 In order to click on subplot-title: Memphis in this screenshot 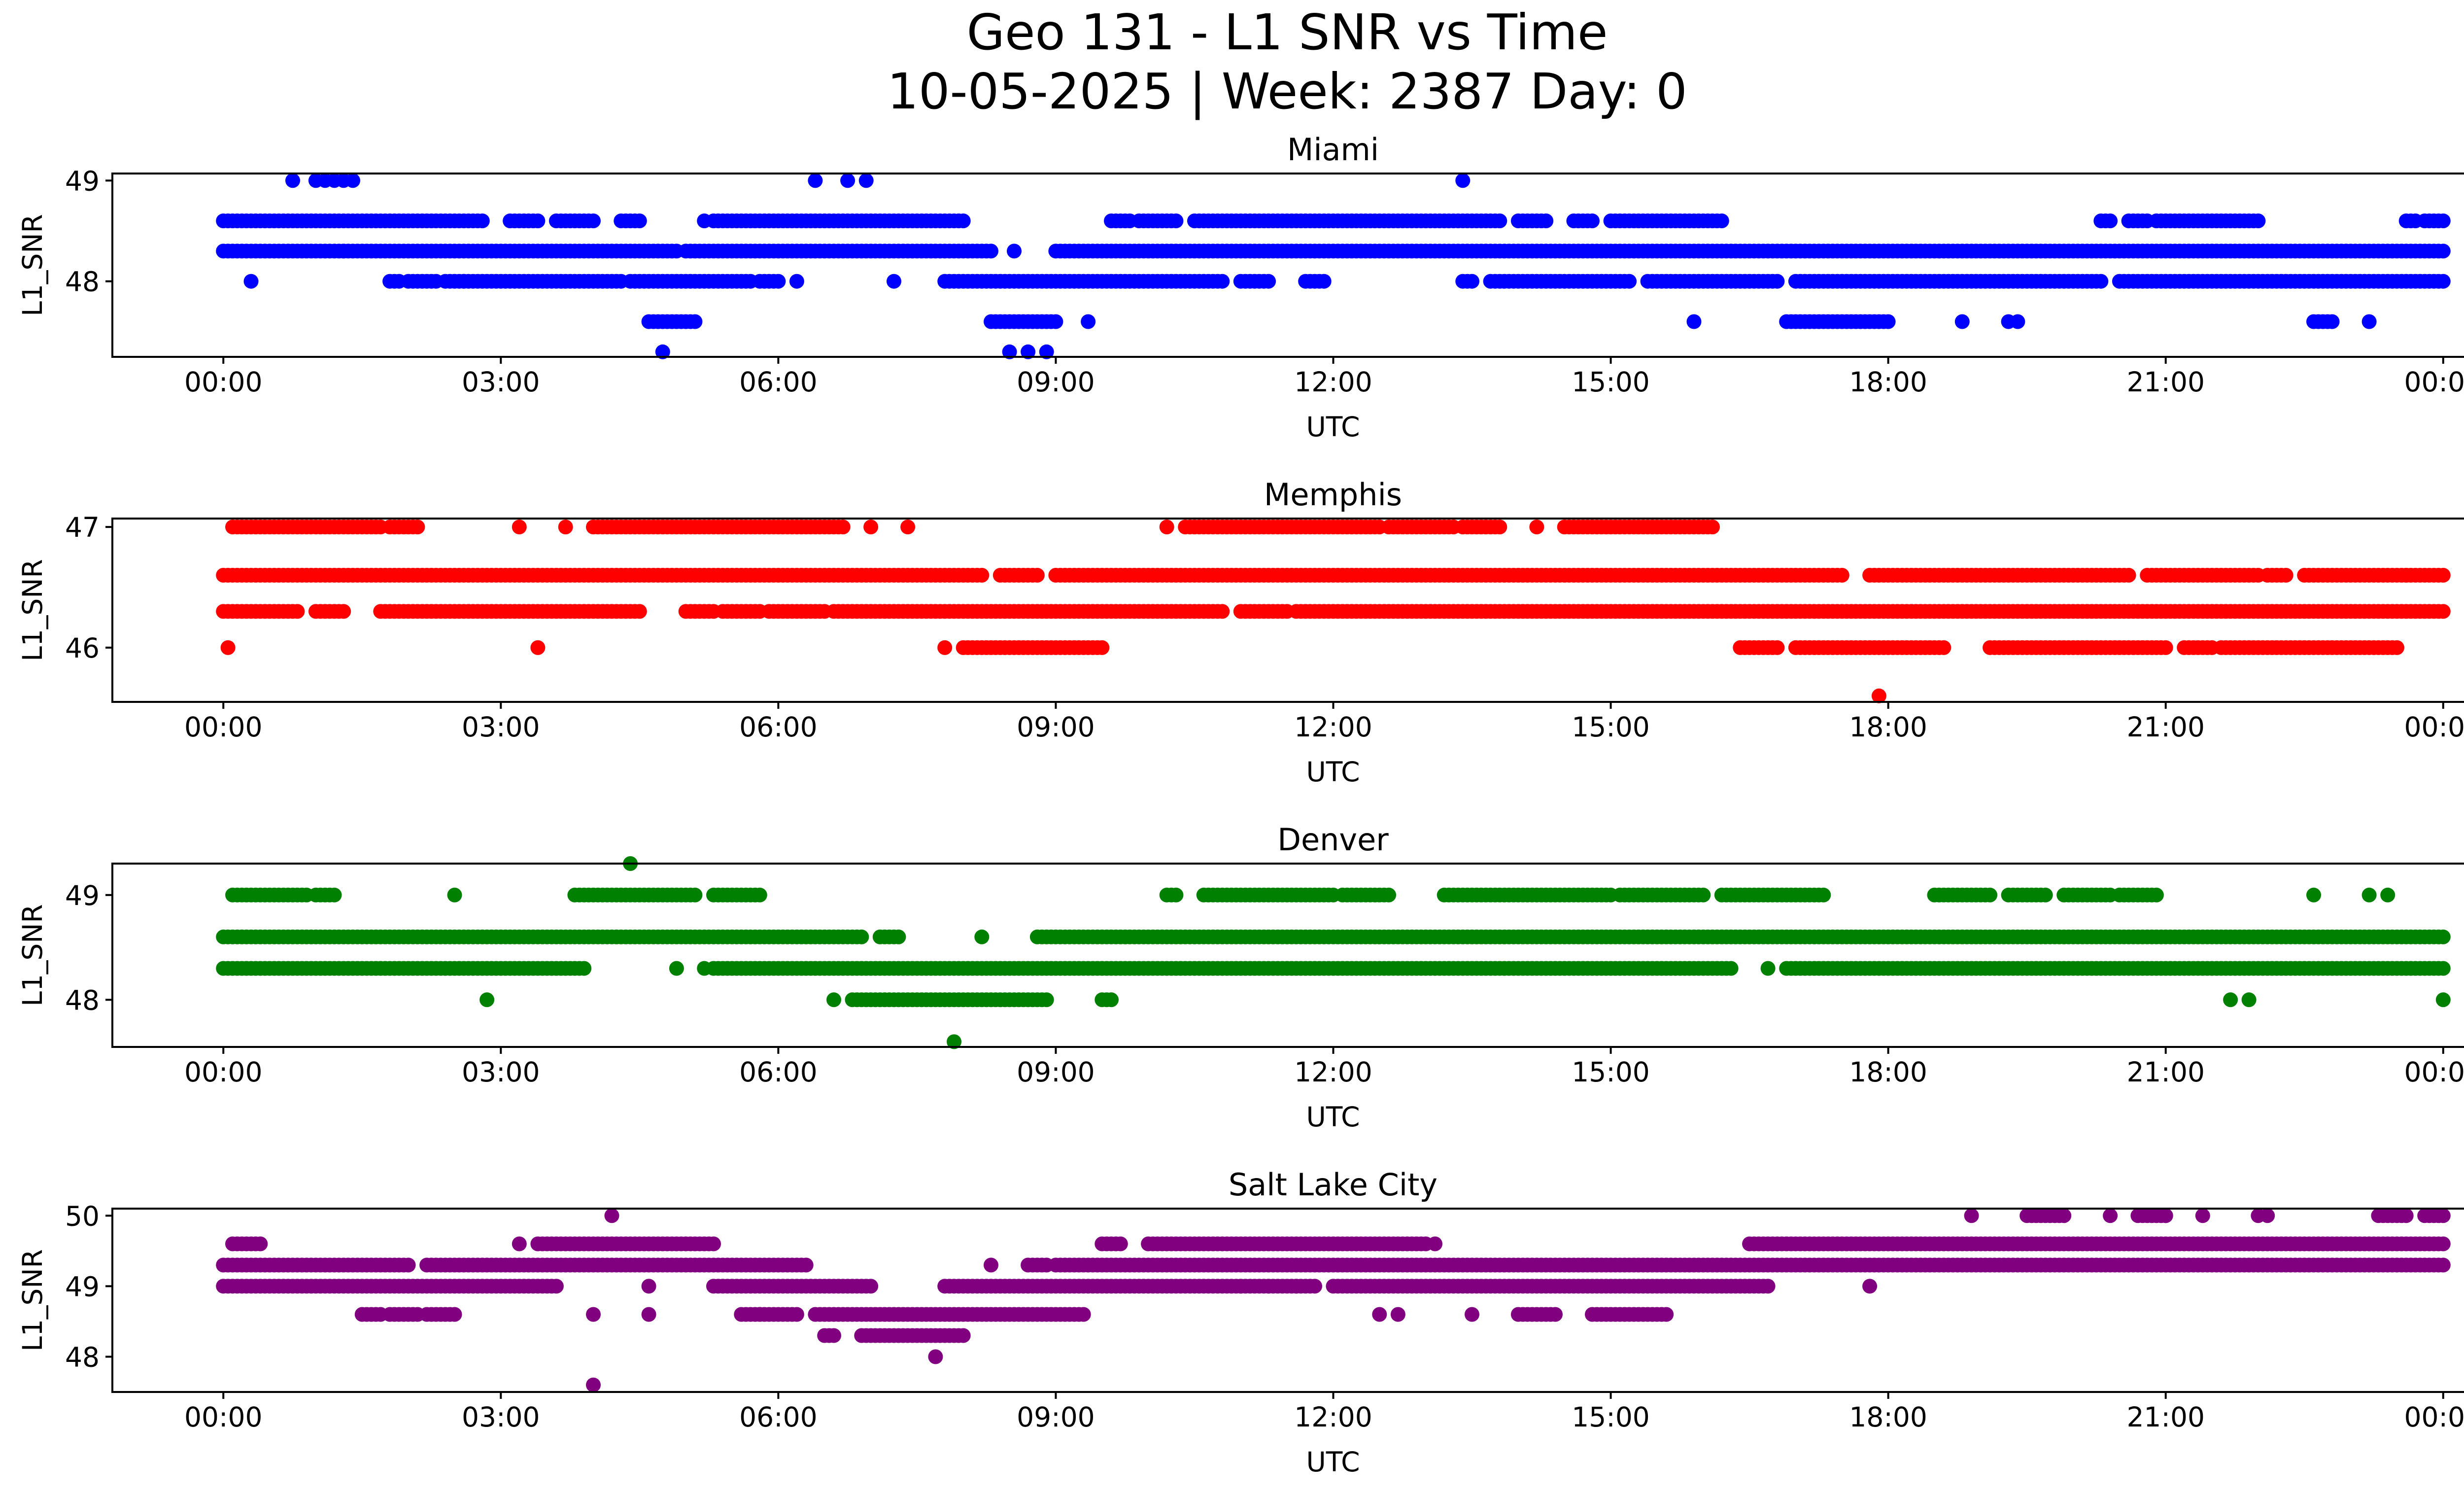, I will do `click(1333, 495)`.